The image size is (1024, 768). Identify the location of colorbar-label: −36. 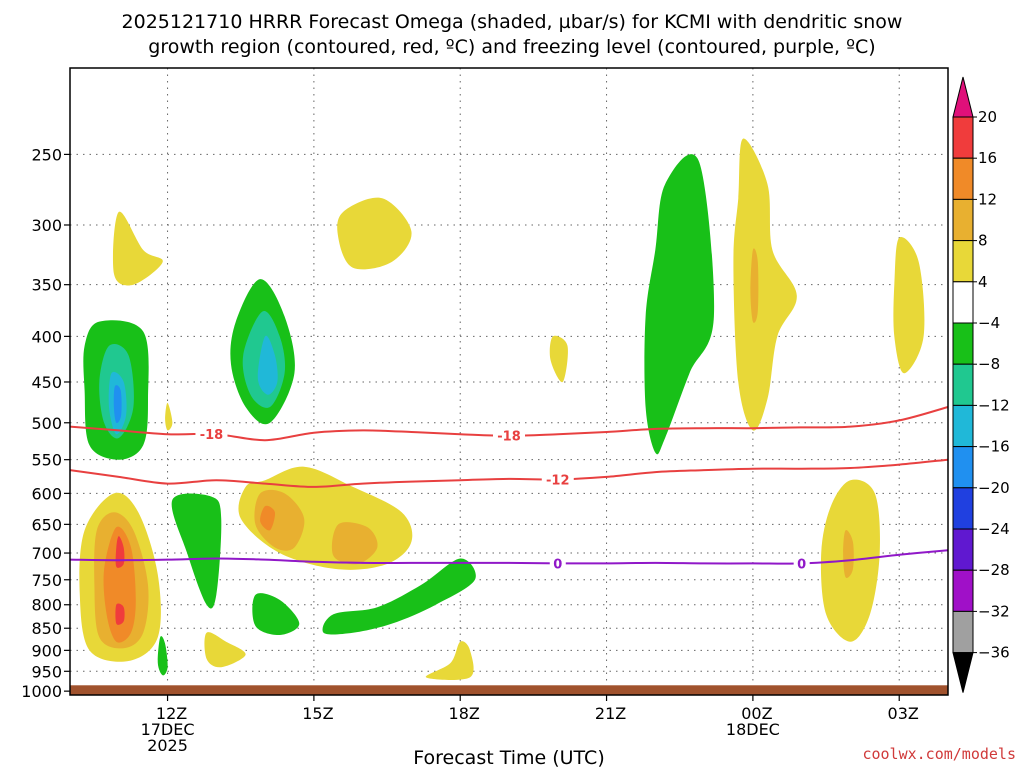
(994, 653).